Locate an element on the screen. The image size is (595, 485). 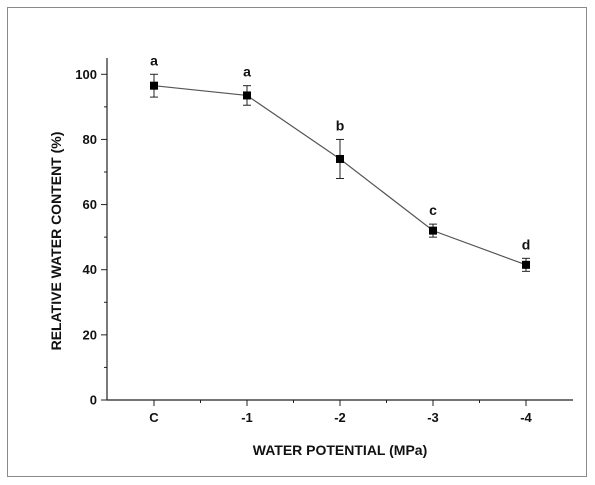
x-tick-label: -2 is located at coordinates (340, 417).